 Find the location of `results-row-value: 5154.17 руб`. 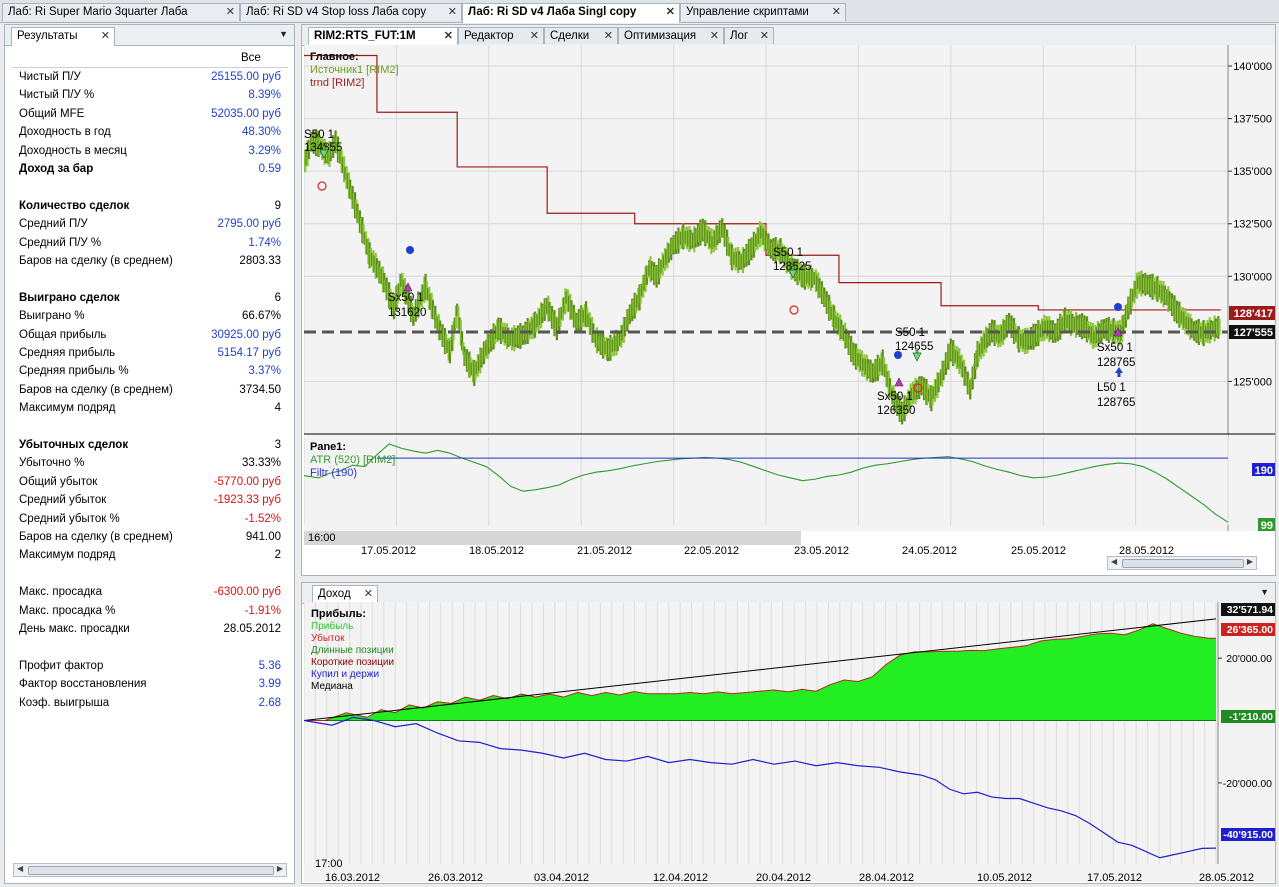

results-row-value: 5154.17 руб is located at coordinates (249, 353).